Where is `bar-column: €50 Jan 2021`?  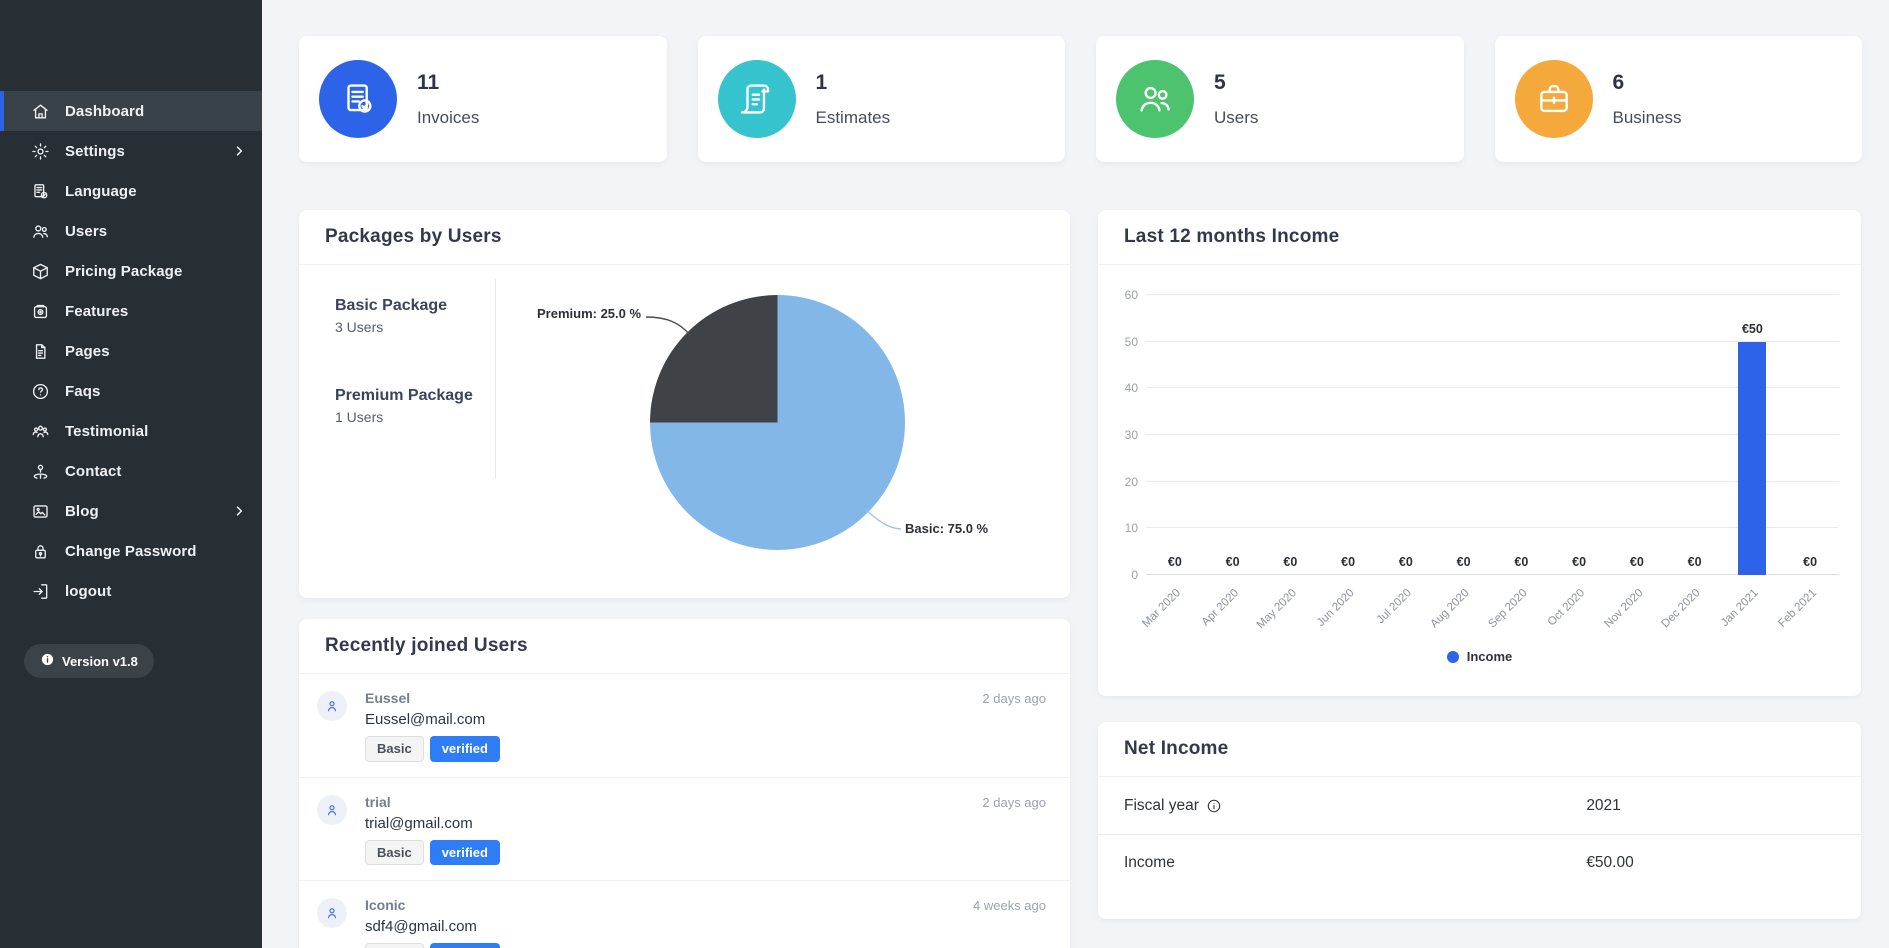
bar-column: €50 Jan 2021 is located at coordinates (1750, 462).